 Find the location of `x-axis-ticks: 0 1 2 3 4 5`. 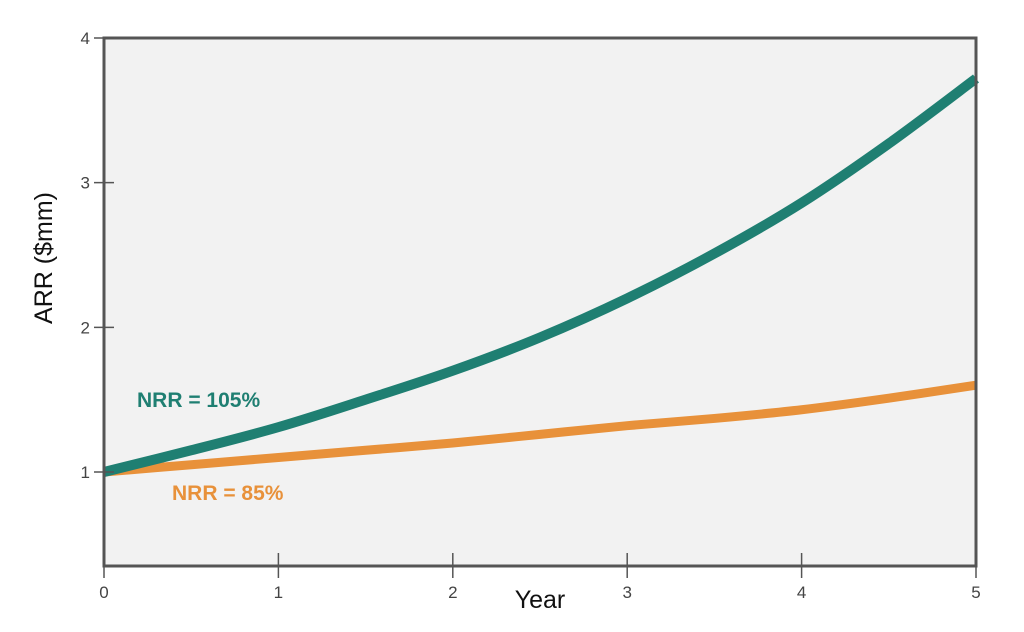

x-axis-ticks: 0 1 2 3 4 5 is located at coordinates (540, 577).